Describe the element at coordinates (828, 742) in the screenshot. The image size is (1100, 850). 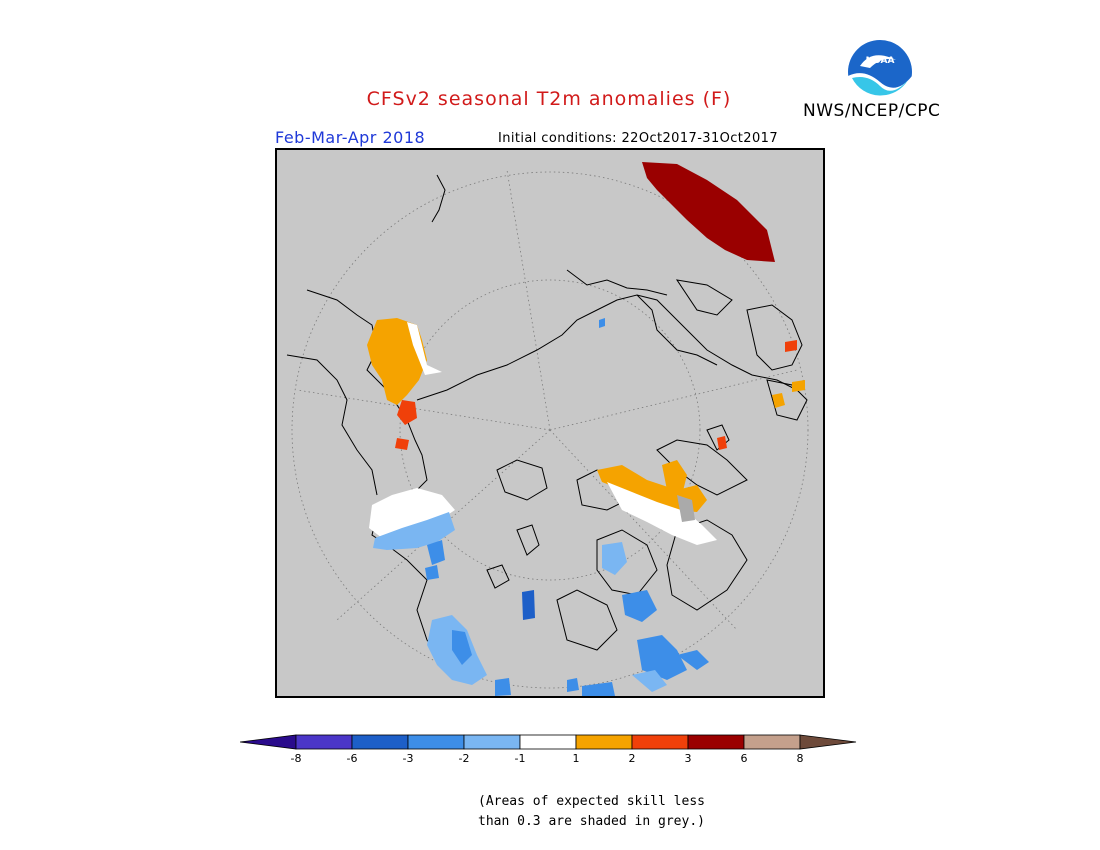
I see `legend-bin-high-arrow` at that location.